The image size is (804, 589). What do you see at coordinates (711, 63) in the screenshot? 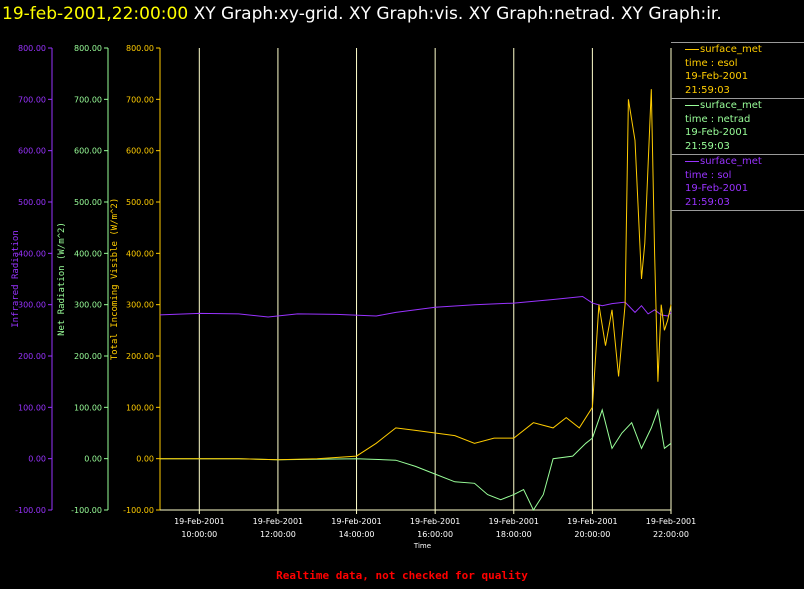
I see `legend-field: time : esol` at bounding box center [711, 63].